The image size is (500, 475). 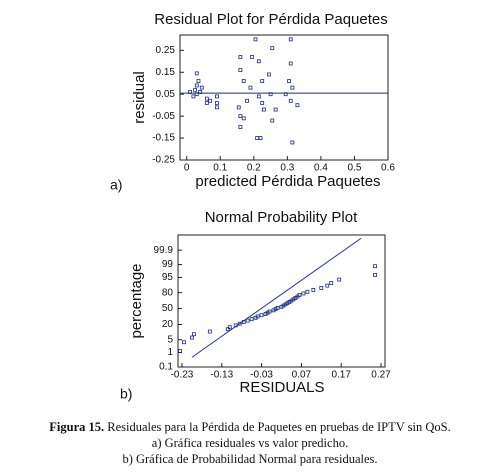 I want to click on x-tick-label: 0.17, so click(x=341, y=375).